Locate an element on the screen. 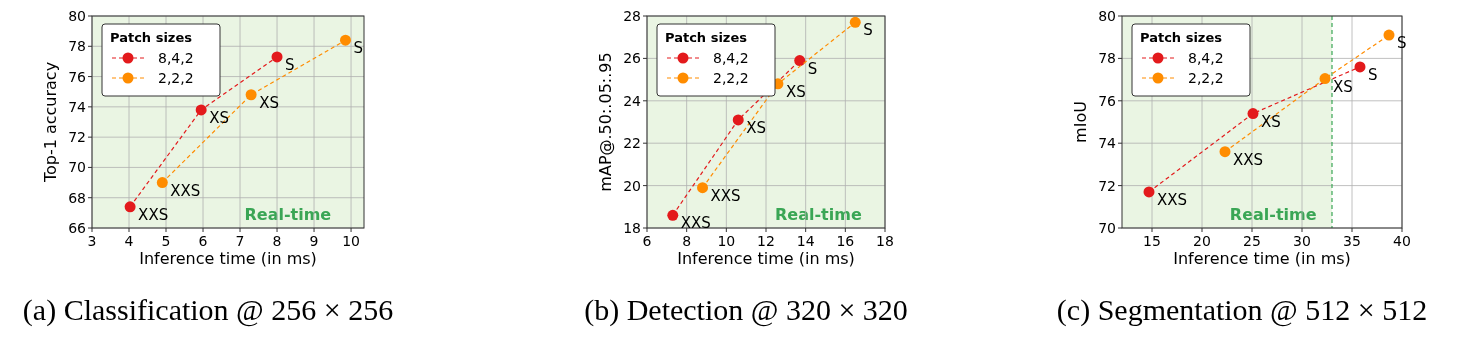  x-tick-label: 30 is located at coordinates (1302, 241).